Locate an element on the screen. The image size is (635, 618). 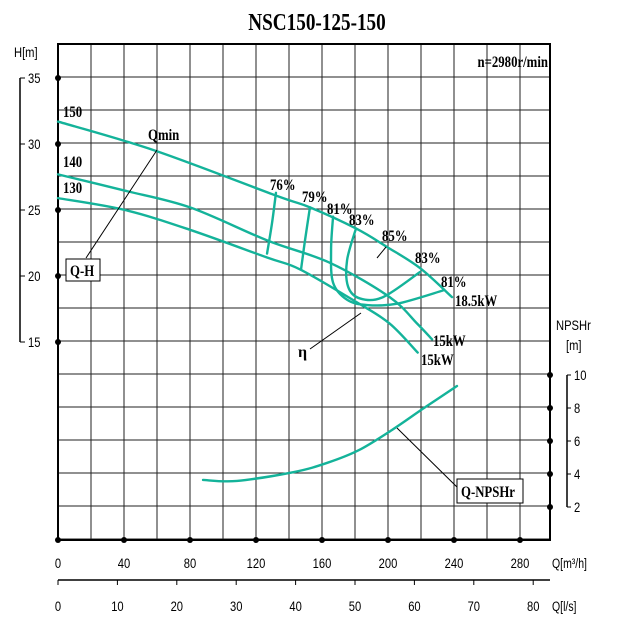
qmin-leader is located at coordinates (121, 204).